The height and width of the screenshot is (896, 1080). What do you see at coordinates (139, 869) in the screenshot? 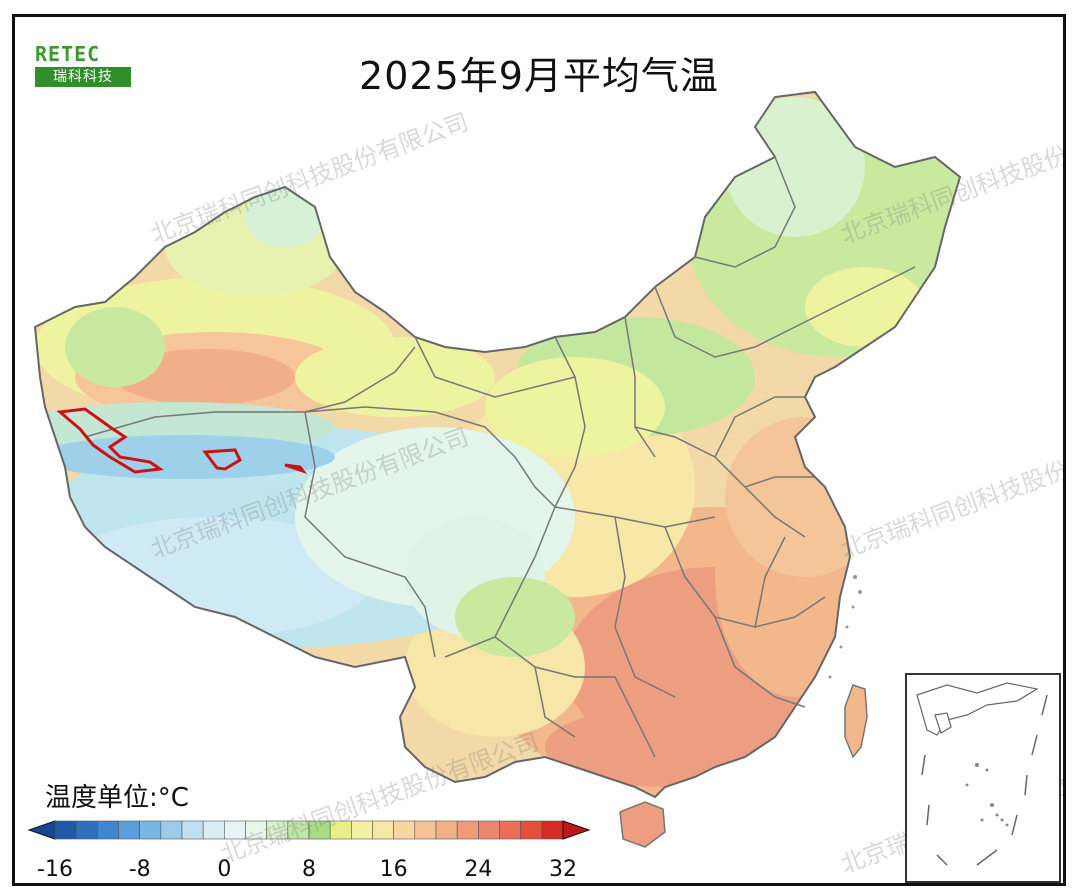
I see `colorbar-tick-label: -8` at bounding box center [139, 869].